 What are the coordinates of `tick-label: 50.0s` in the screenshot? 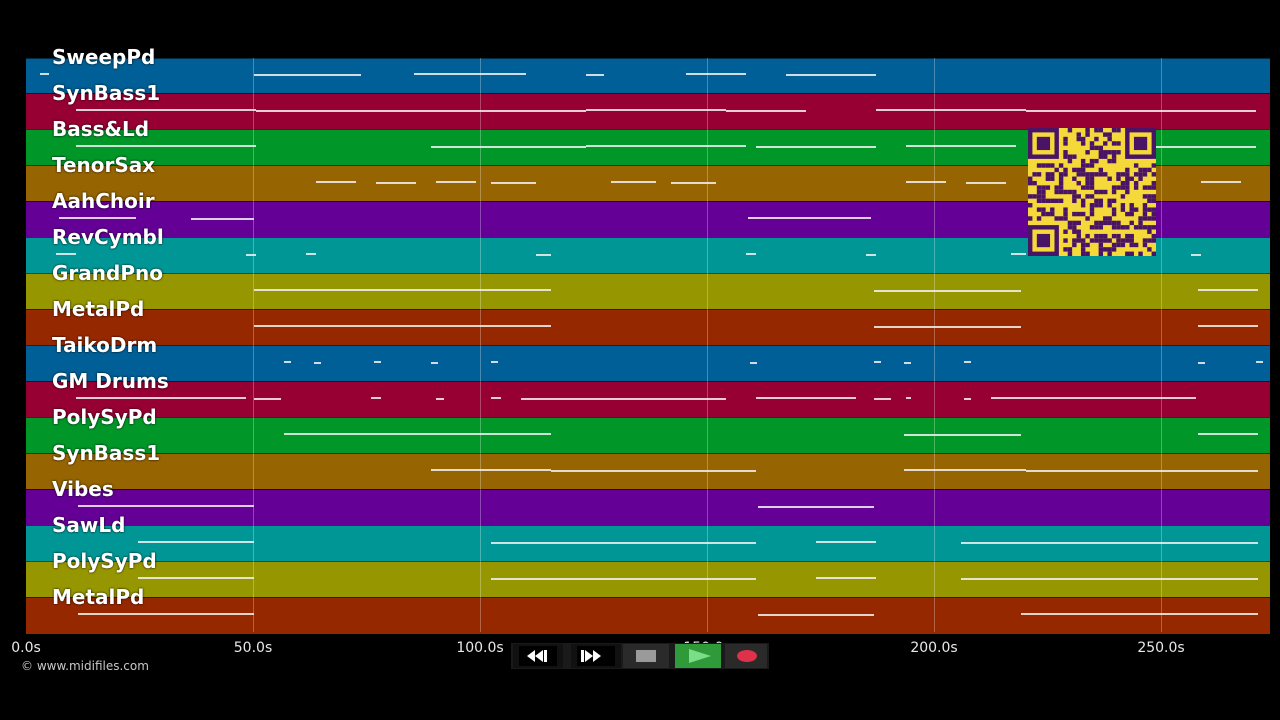 It's located at (253, 648).